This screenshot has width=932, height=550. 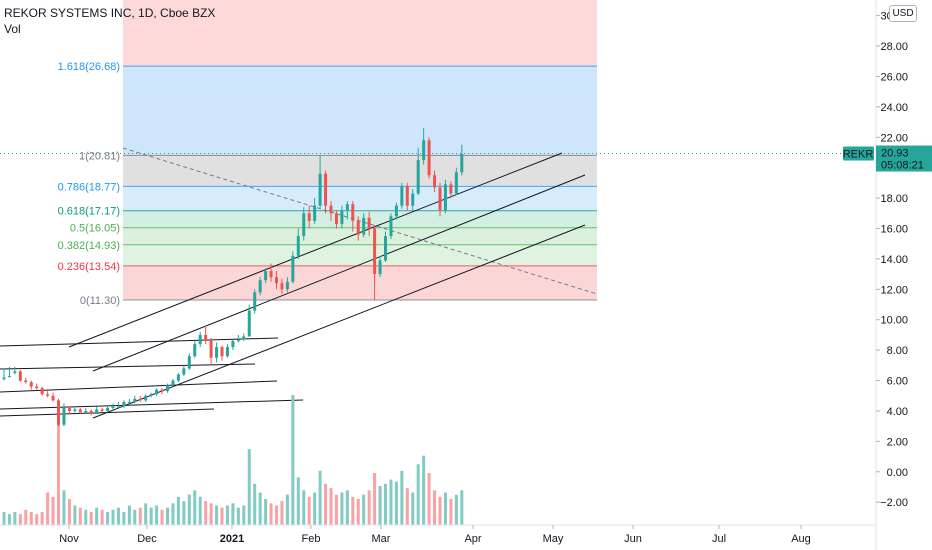 I want to click on time-axis: Nov Dec 2021 Feb Mar Apr May Jun Jul Aug, so click(x=438, y=534).